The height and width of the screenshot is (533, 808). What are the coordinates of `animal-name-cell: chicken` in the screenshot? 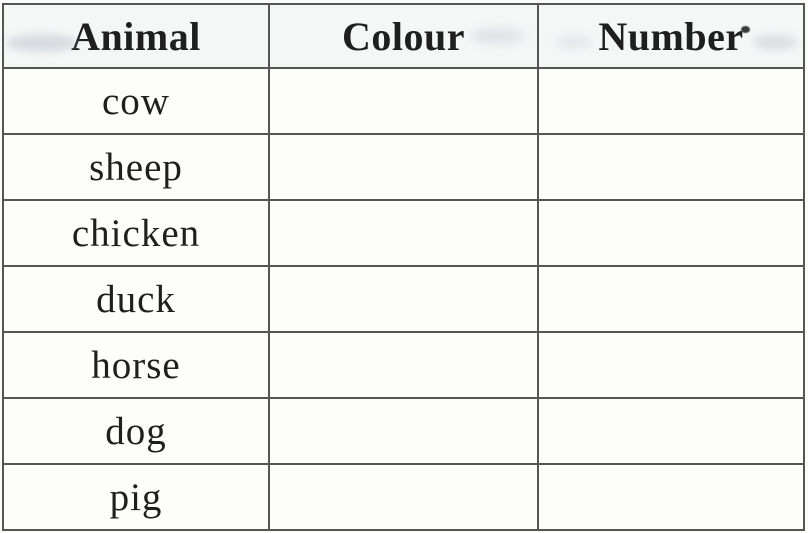 It's located at (136, 233).